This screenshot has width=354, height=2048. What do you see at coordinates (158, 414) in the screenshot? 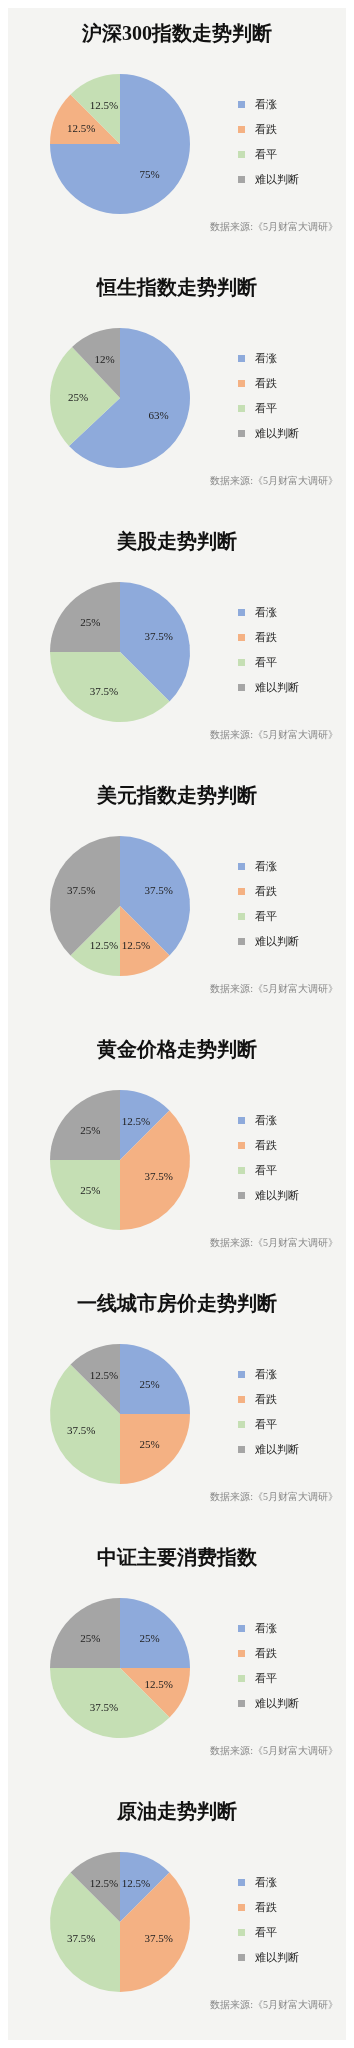
I see `data-label: 63%` at bounding box center [158, 414].